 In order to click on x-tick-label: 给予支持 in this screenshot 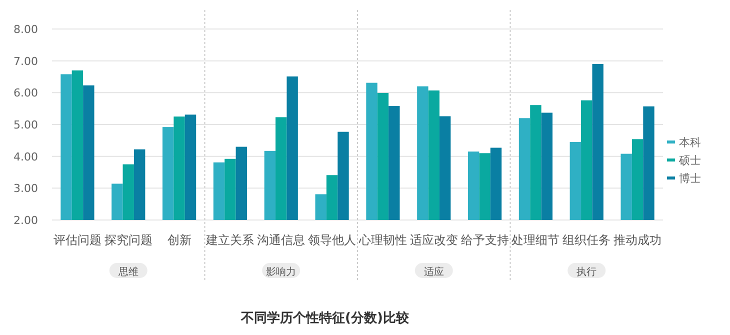, I will do `click(484, 240)`.